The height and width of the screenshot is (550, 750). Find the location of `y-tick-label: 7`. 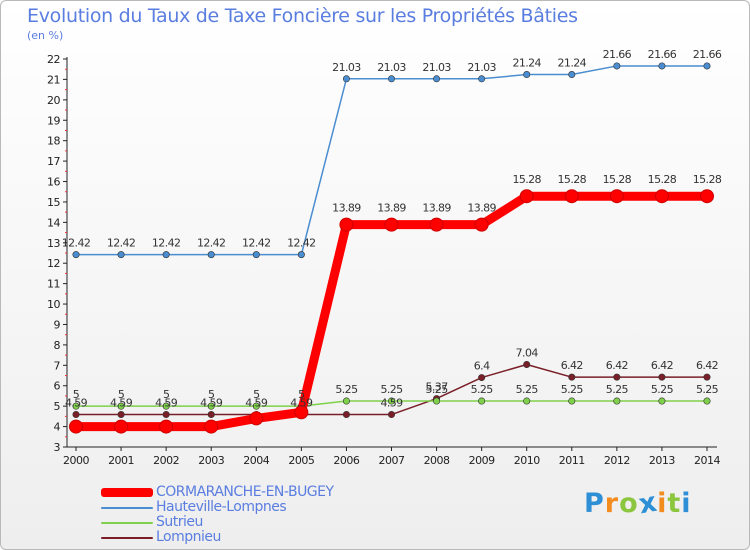

y-tick-label: 7 is located at coordinates (57, 365).